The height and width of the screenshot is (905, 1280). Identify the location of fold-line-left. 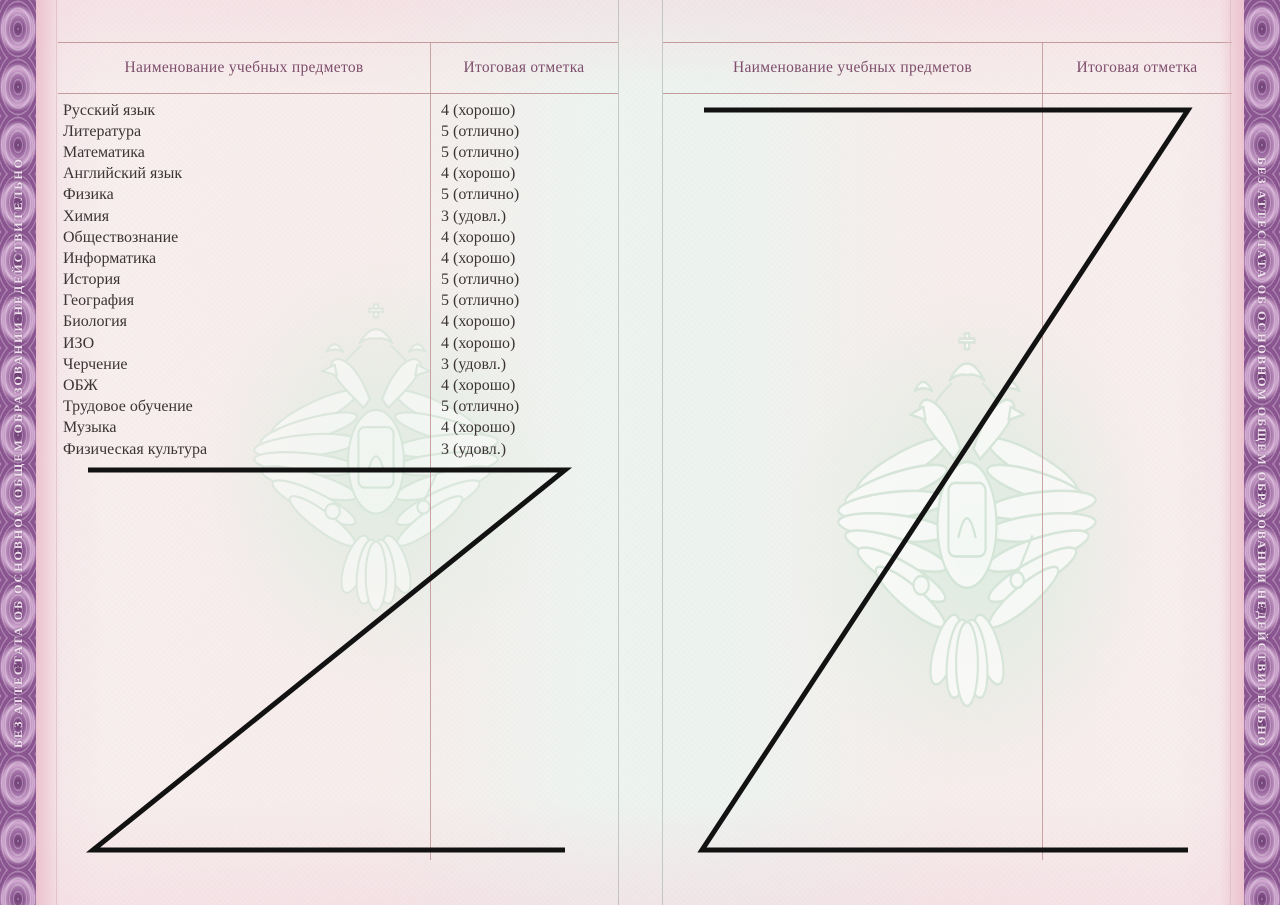
(618, 452).